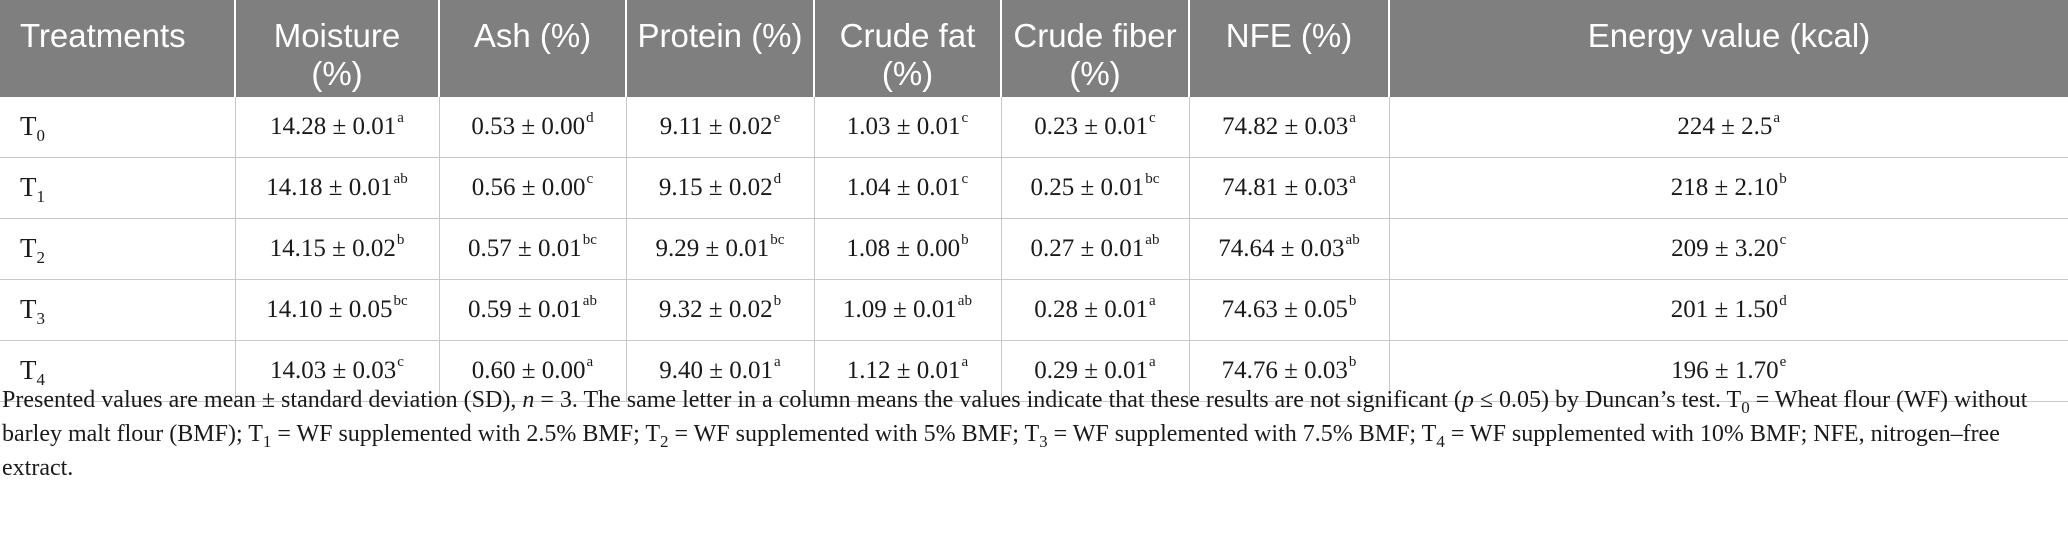 Image resolution: width=2068 pixels, height=549 pixels. I want to click on header-ash: Ash (%), so click(532, 48).